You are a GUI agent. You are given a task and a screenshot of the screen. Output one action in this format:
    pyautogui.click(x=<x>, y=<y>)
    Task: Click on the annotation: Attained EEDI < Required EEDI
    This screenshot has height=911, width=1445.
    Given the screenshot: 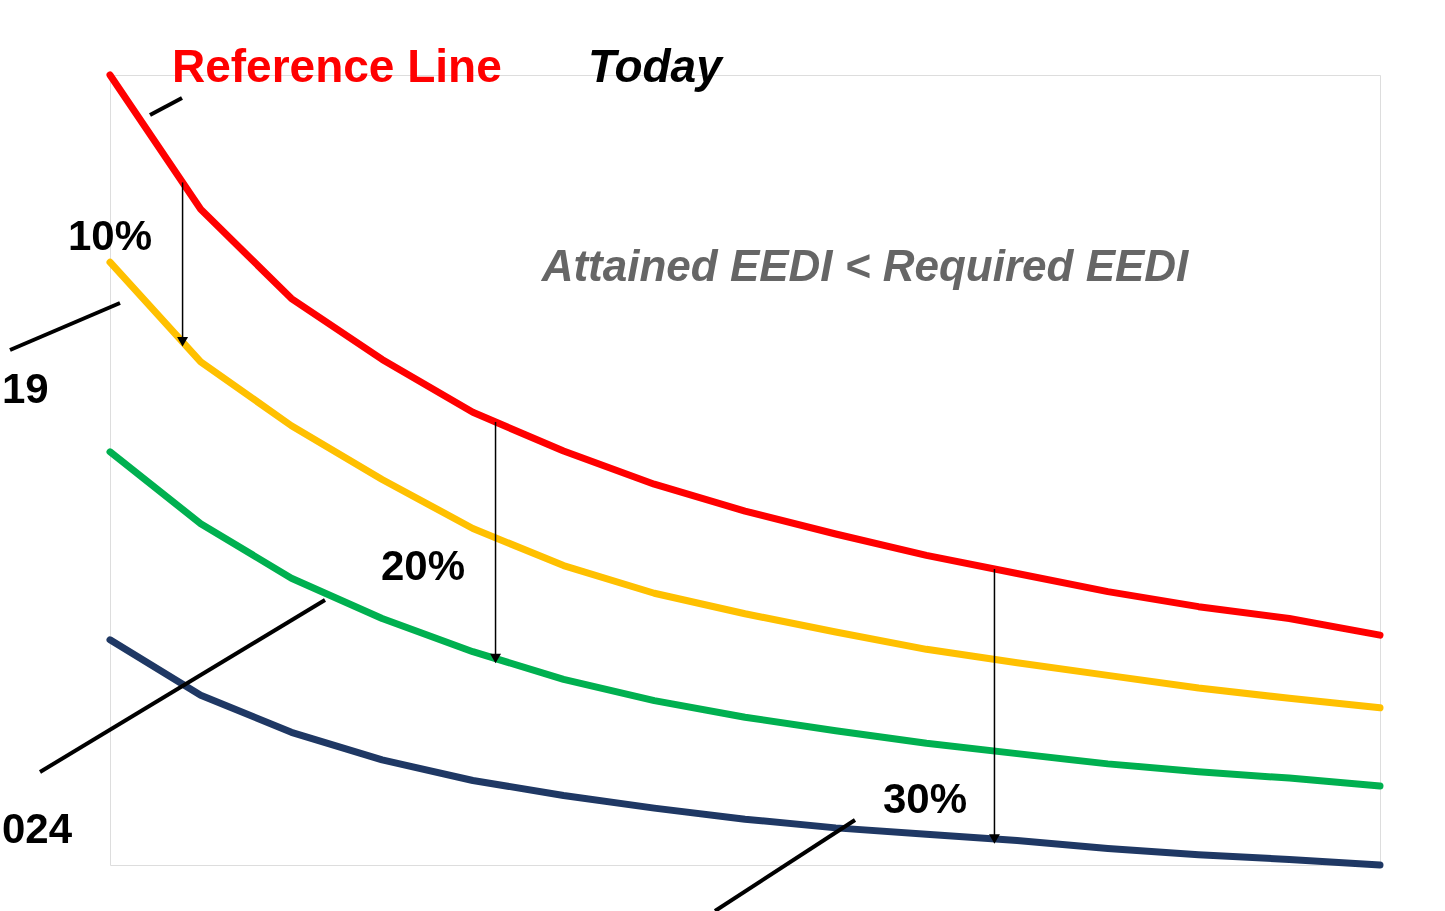 What is the action you would take?
    pyautogui.click(x=865, y=265)
    